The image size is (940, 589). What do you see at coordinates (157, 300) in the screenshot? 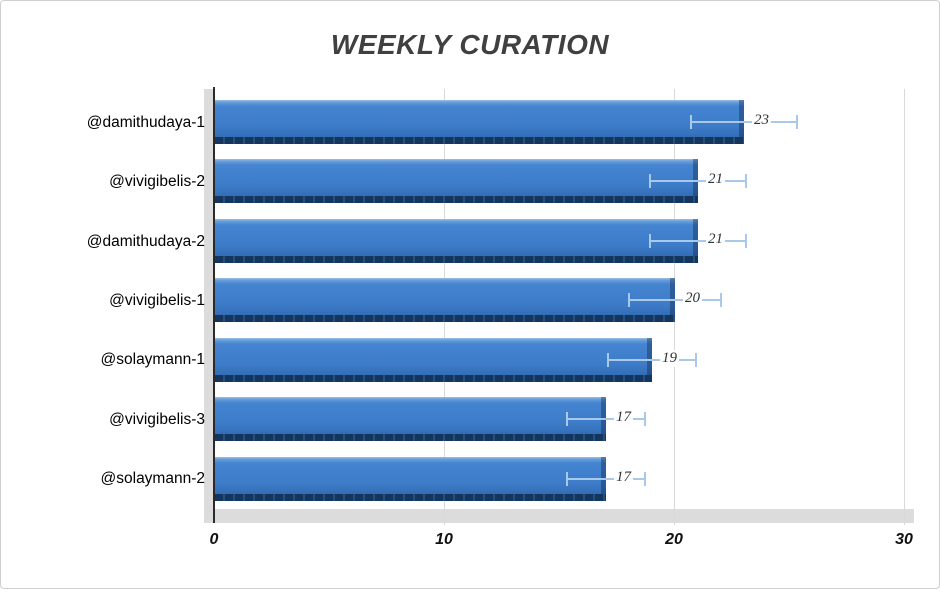
I see `category-label: @vivigibelis-1` at bounding box center [157, 300].